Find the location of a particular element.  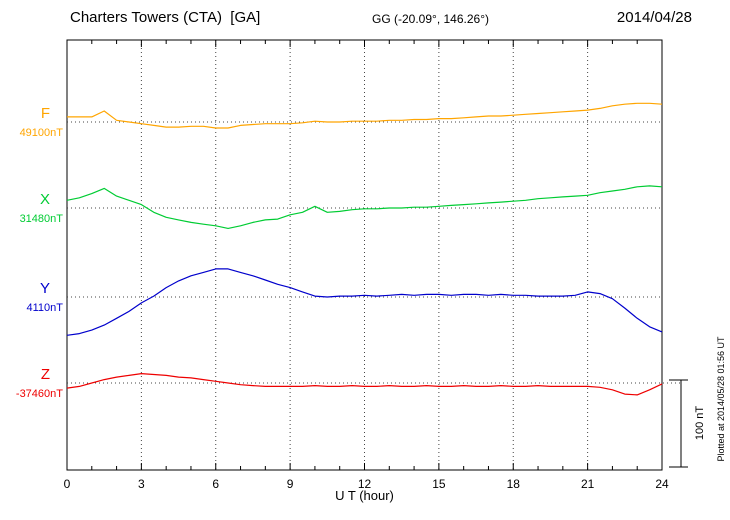

trace-Z is located at coordinates (364, 384).